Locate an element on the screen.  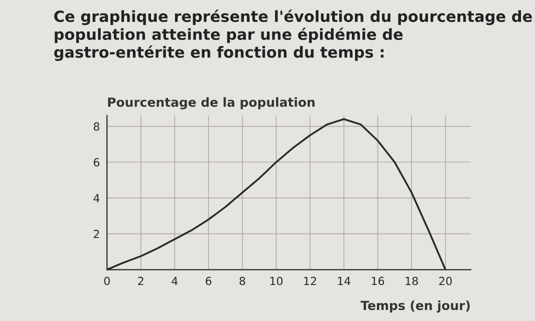
y-tick-label: 2 is located at coordinates (96, 234).